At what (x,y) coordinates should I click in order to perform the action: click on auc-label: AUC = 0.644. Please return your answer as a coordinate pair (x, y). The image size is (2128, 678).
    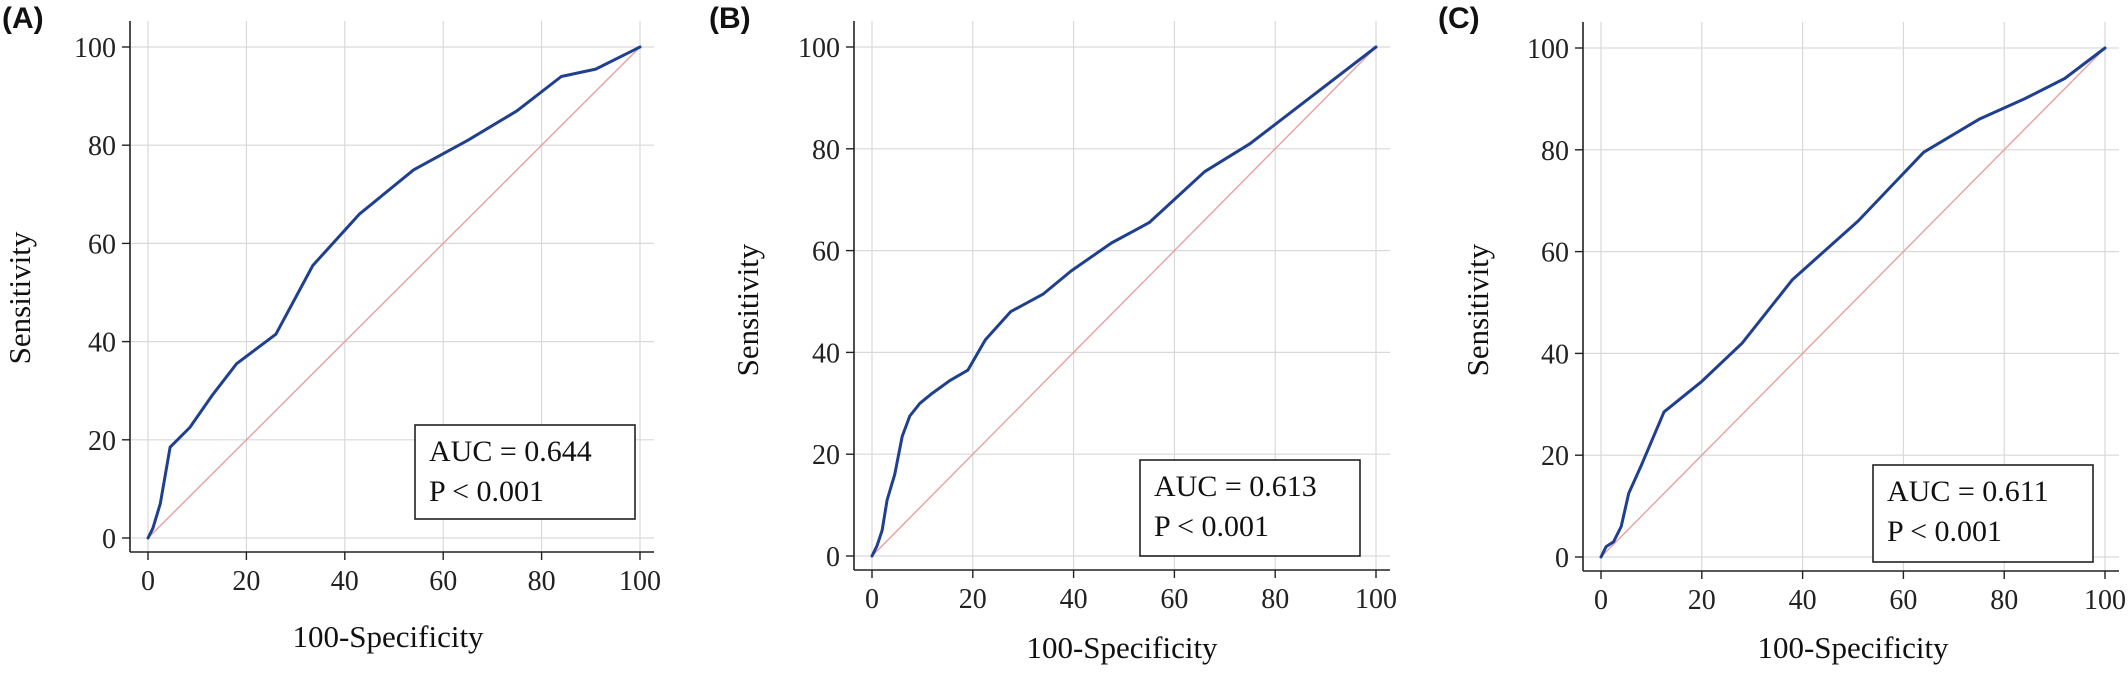
    Looking at the image, I should click on (510, 451).